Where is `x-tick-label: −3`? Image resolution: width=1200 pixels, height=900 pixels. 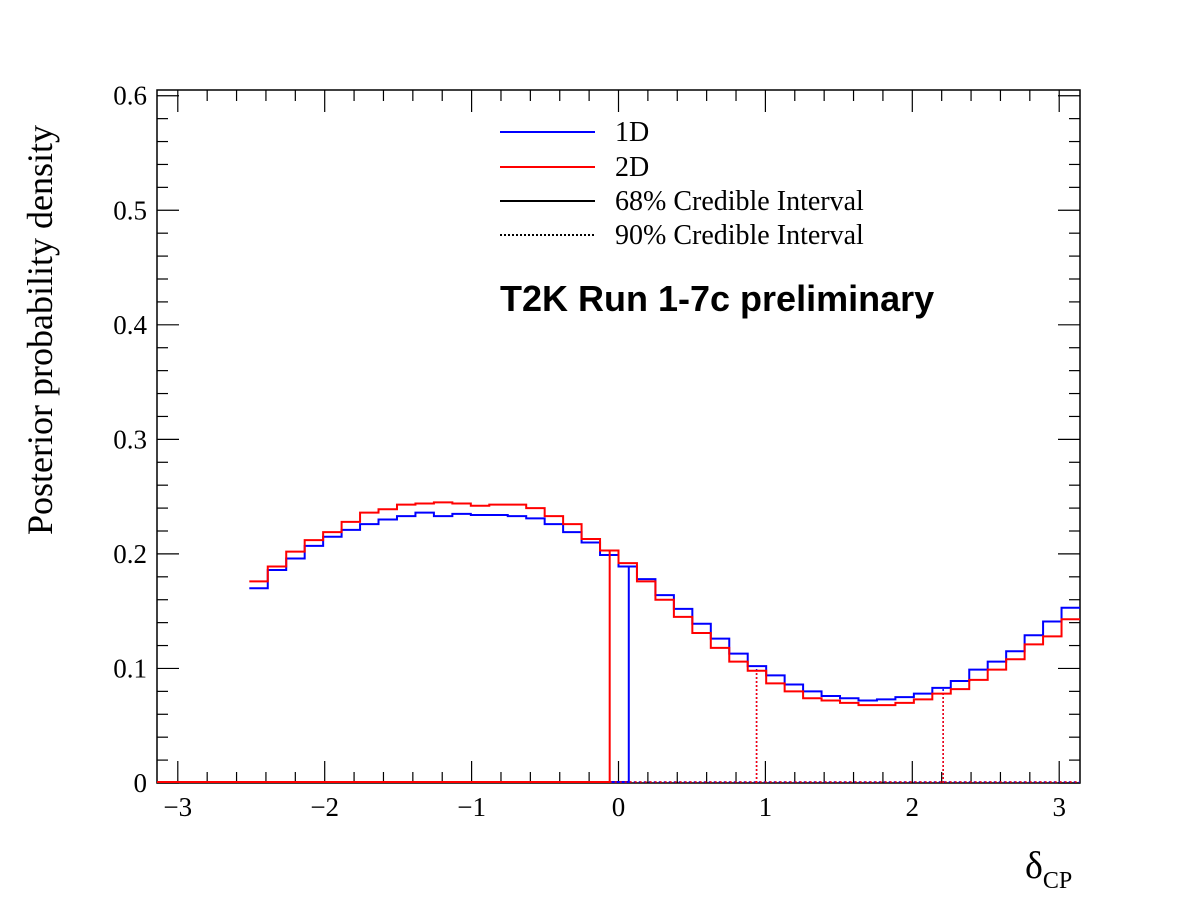 x-tick-label: −3 is located at coordinates (177, 807).